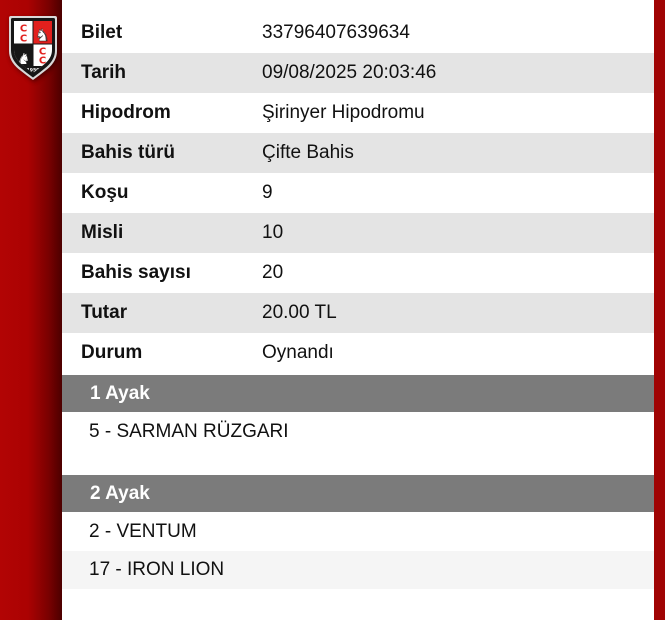 The height and width of the screenshot is (620, 665). I want to click on field-label: Bilet, so click(102, 32).